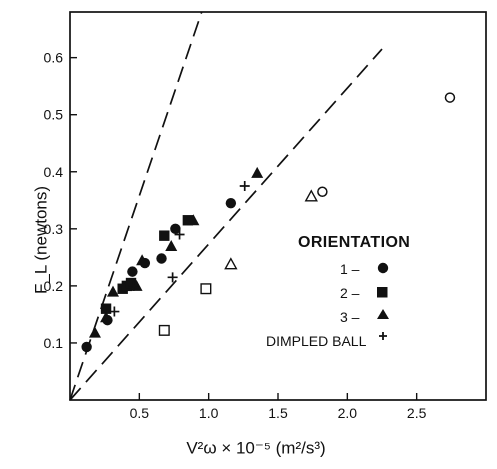 Image resolution: width=497 pixels, height=469 pixels. Describe the element at coordinates (316, 341) in the screenshot. I see `legend-entry-dimpled-label: DIMPLED BALL` at that location.